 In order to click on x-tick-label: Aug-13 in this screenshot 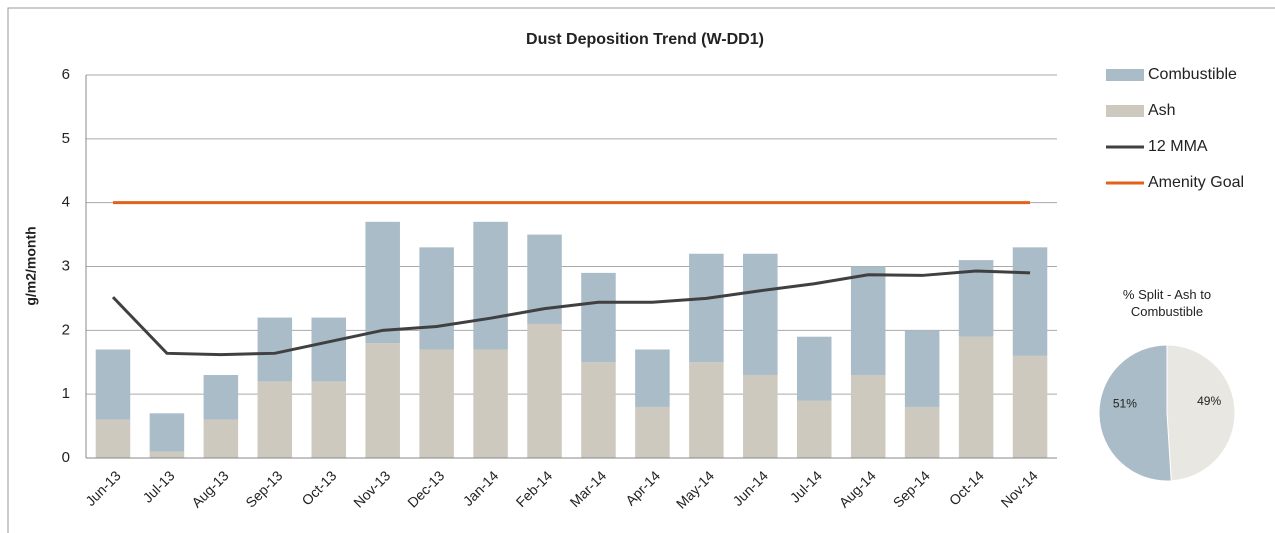, I will do `click(209, 488)`.